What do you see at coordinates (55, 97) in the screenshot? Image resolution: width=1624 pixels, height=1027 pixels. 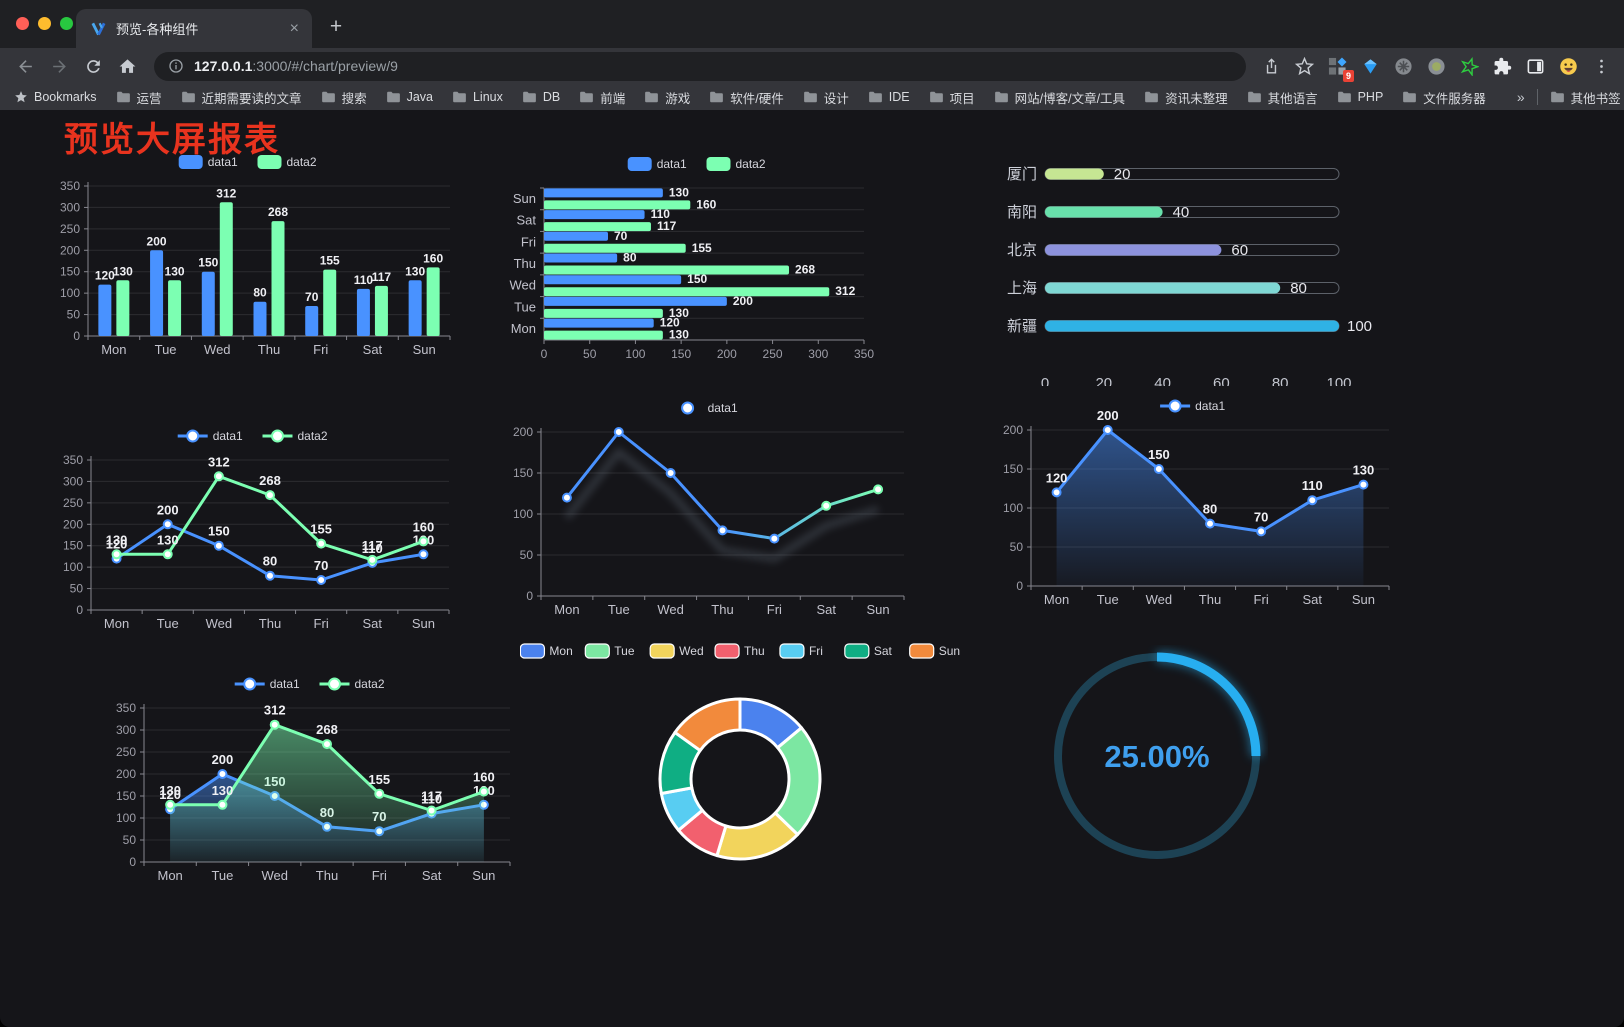 I see `bookmark-manager: Bookmarks` at bounding box center [55, 97].